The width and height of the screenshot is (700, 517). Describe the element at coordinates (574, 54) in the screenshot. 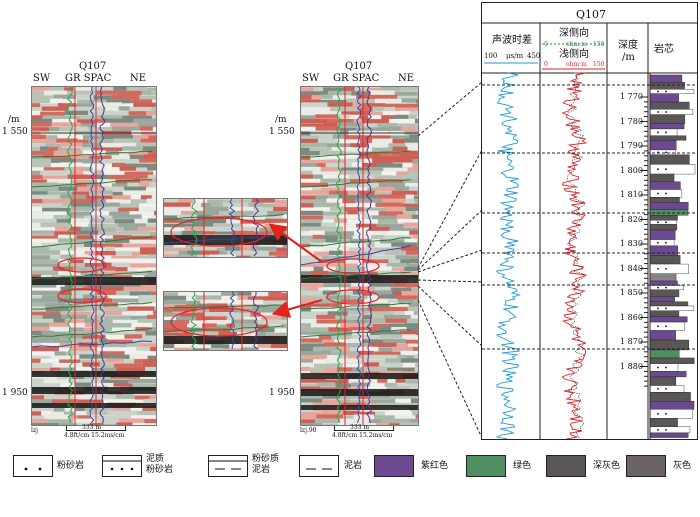

I see `shallow-lateral-title: 浅侧向` at that location.